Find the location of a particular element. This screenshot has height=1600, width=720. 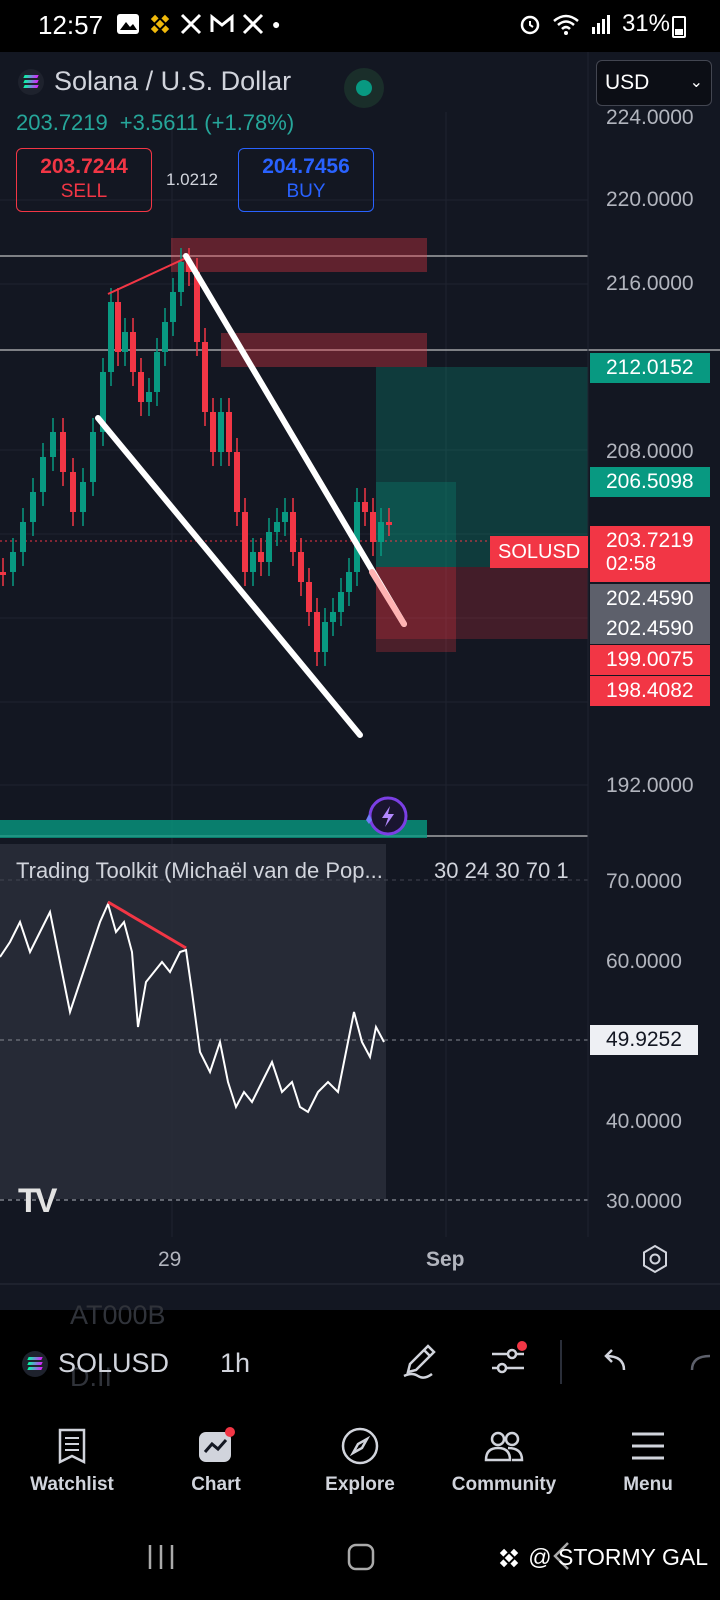

price-summary: 203.7219 +3.5611 (+1.78%) is located at coordinates (155, 123).